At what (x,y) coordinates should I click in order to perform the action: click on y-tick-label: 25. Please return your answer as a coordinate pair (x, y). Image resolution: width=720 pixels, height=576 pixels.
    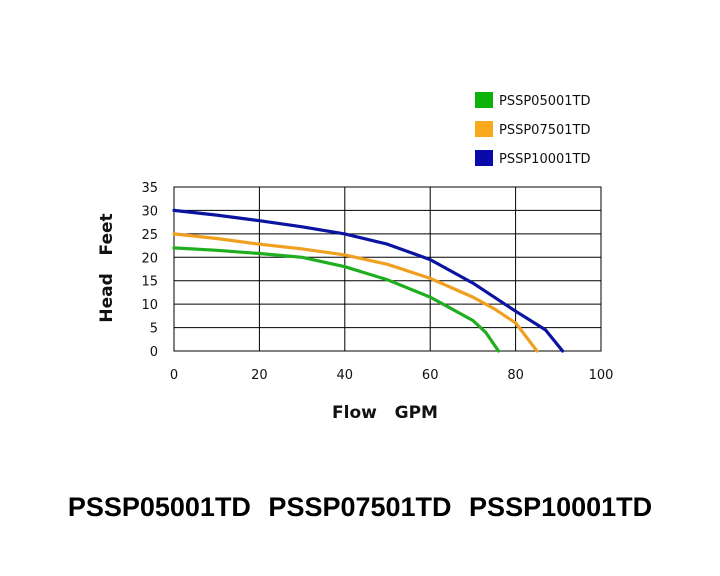
    Looking at the image, I should click on (149, 235).